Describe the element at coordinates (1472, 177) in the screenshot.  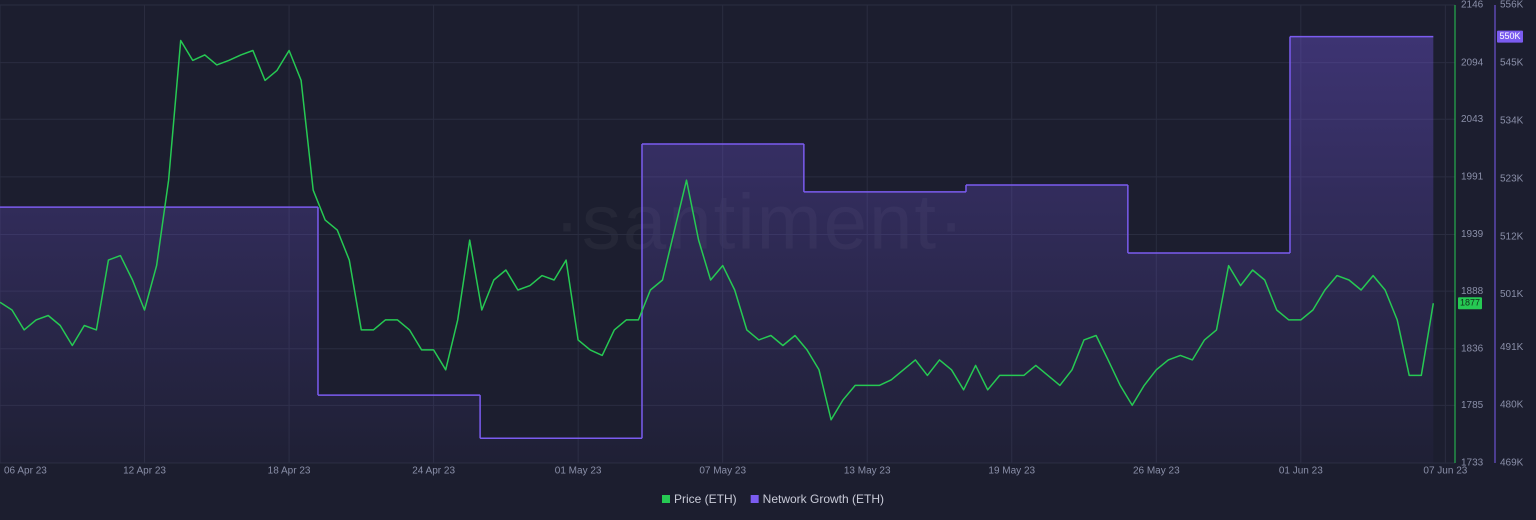
I see `y-tick-label: 1991` at that location.